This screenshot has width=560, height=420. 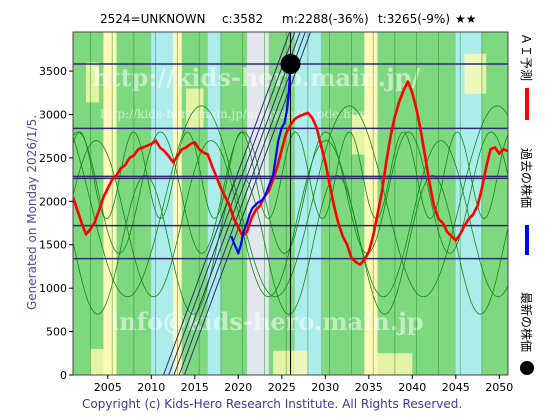 What do you see at coordinates (325, 19) in the screenshot?
I see `min-price-info: m:2288(-36%)` at bounding box center [325, 19].